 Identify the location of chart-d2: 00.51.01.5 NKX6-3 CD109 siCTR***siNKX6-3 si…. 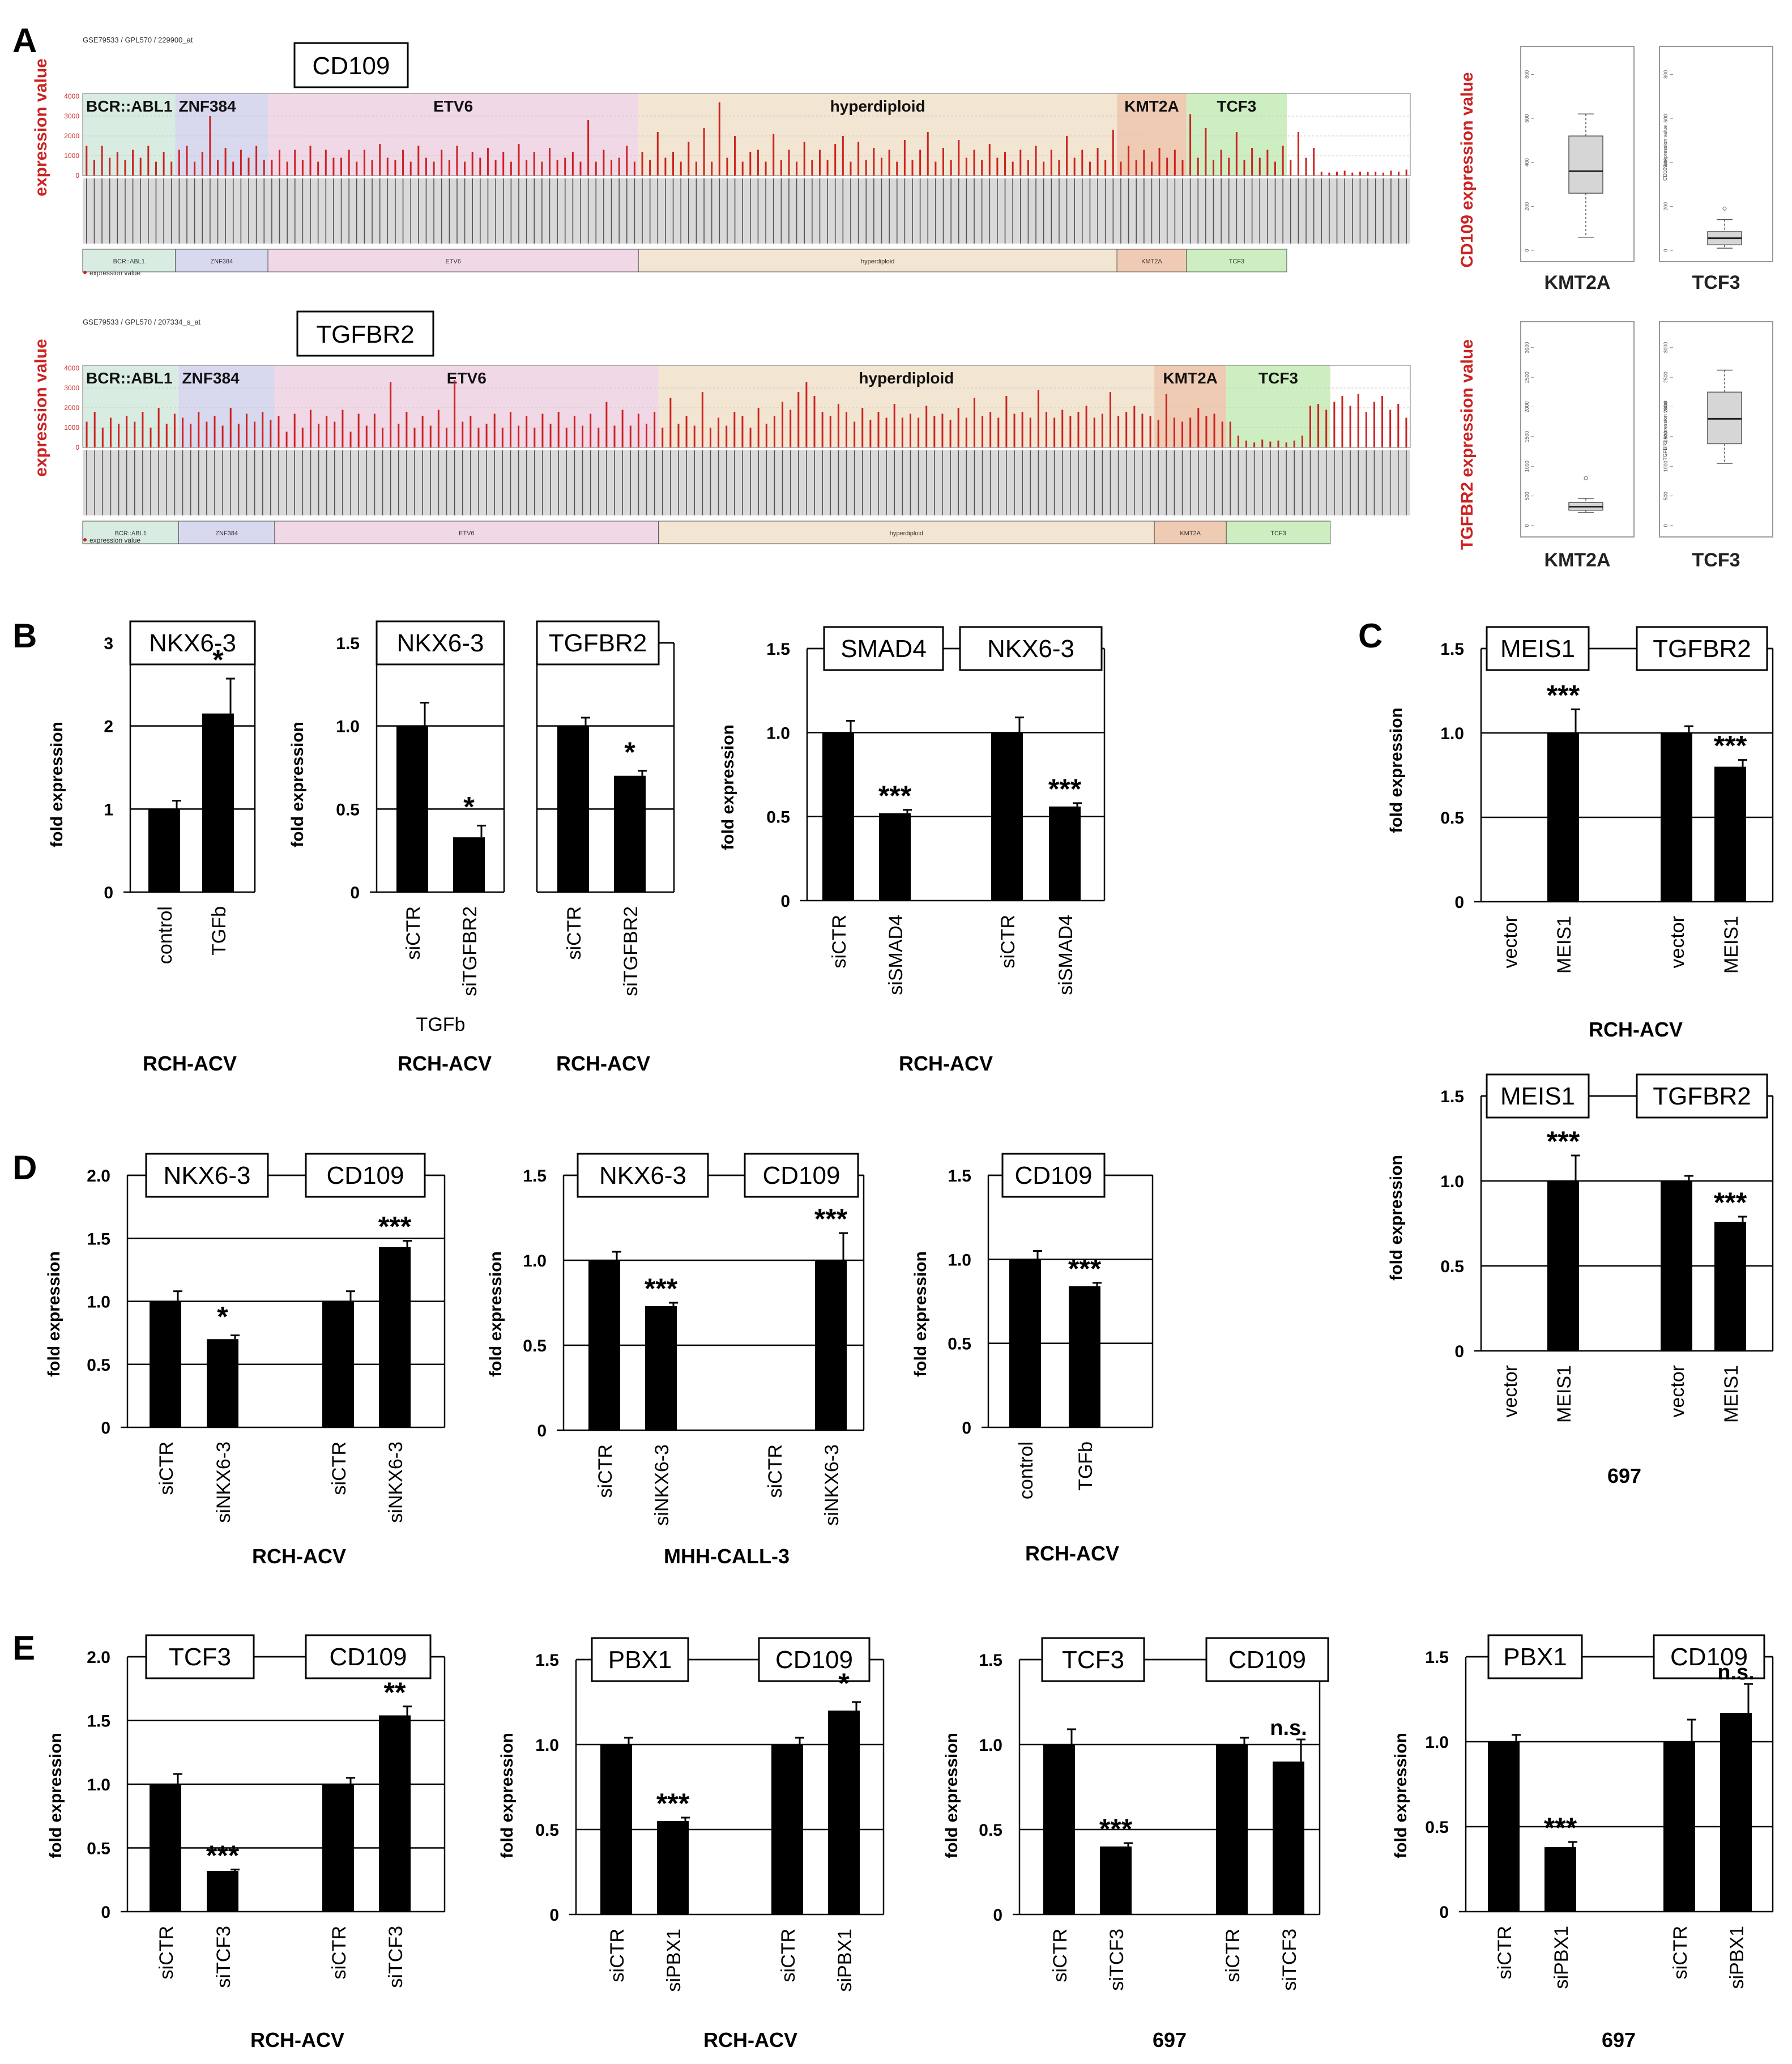
(676, 1360).